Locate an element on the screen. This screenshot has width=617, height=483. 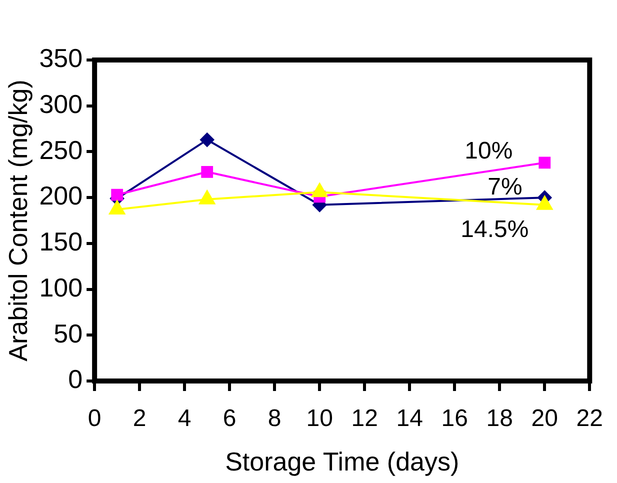
x-tick-label: 4 is located at coordinates (185, 418).